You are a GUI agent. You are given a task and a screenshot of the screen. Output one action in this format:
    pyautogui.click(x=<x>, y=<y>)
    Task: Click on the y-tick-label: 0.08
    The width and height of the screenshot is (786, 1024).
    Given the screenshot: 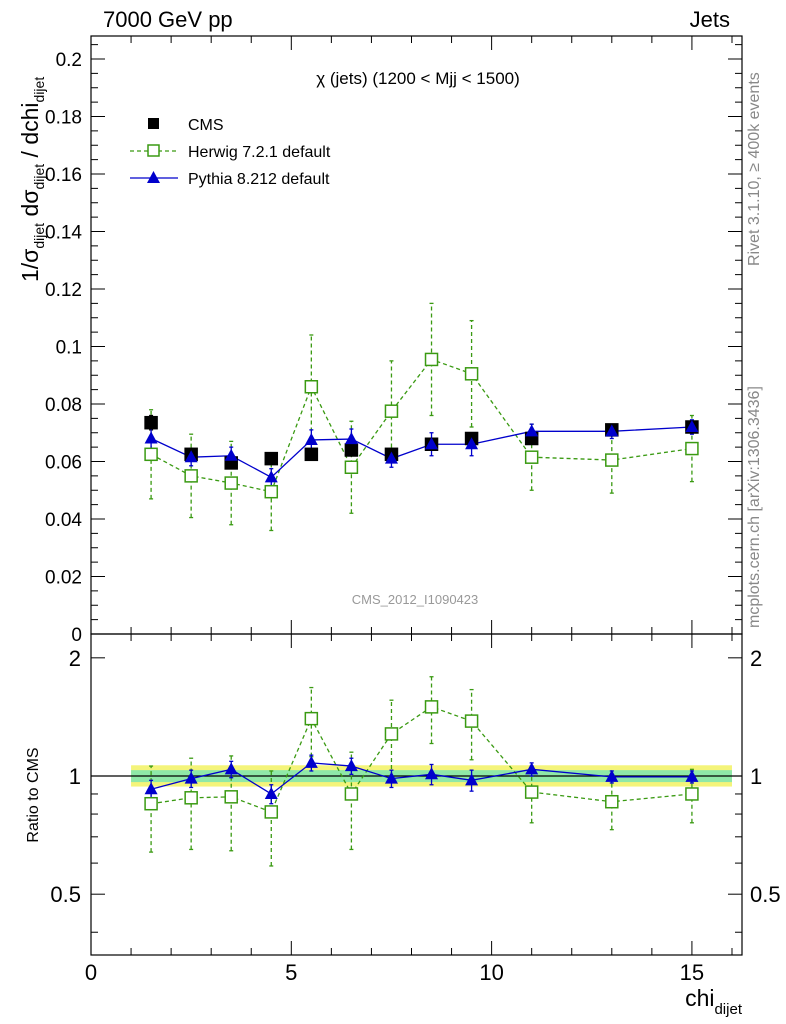 What is the action you would take?
    pyautogui.click(x=63, y=405)
    